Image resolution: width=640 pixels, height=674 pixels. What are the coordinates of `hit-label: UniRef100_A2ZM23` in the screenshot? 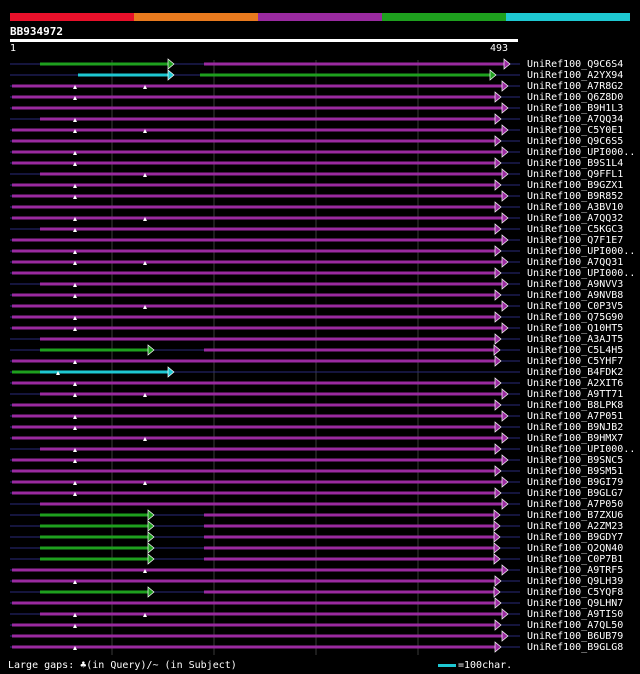 It's located at (575, 526).